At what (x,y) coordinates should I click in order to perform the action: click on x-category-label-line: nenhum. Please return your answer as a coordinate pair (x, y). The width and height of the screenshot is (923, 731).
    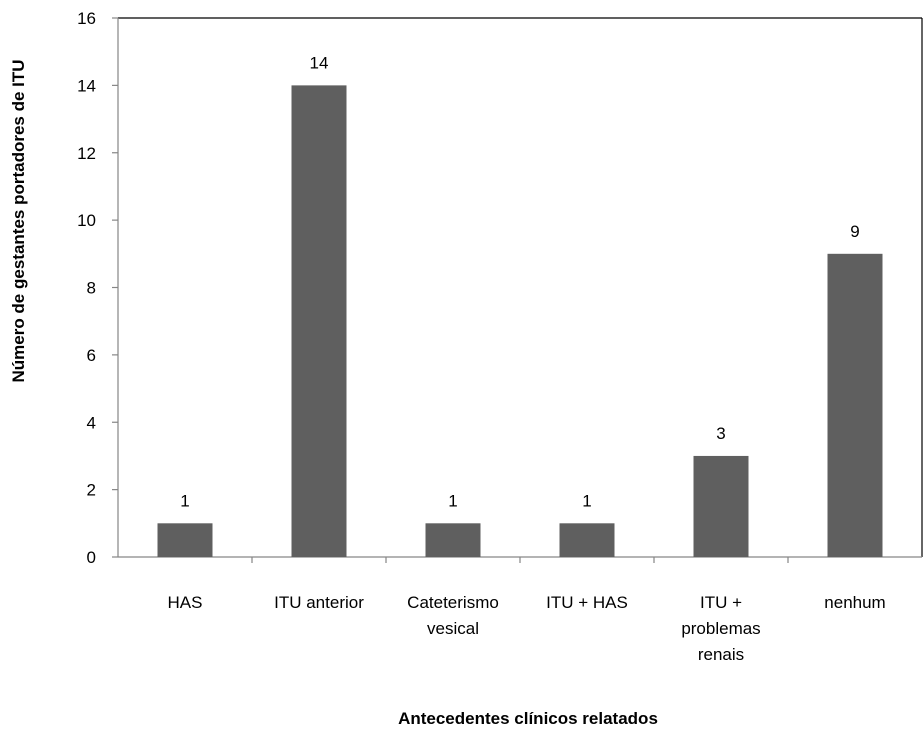
    Looking at the image, I should click on (854, 602).